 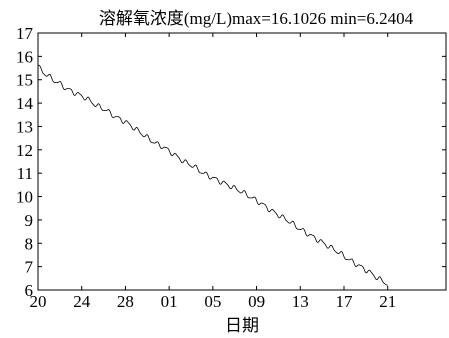 What do you see at coordinates (256, 18) in the screenshot?
I see `chart-title: 溶解氧浓度(mg/L)max=16.1026 min=6.2404` at bounding box center [256, 18].